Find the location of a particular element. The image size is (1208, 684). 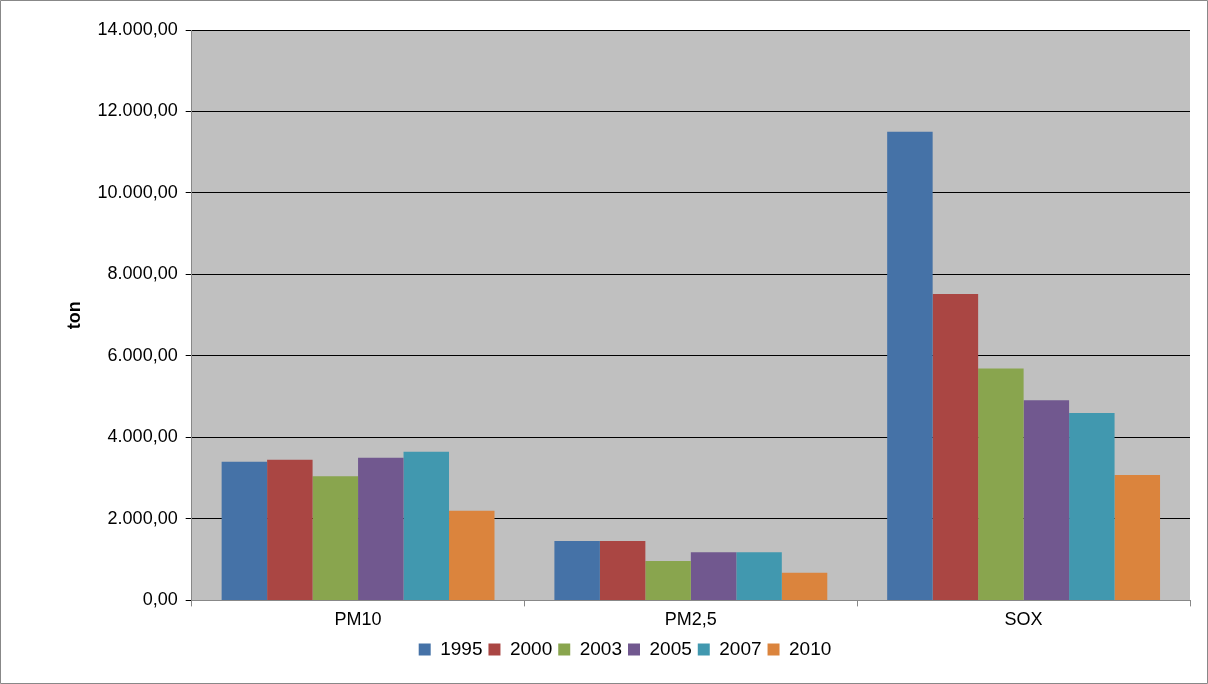

y-tick-label: 0,00 is located at coordinates (160, 599).